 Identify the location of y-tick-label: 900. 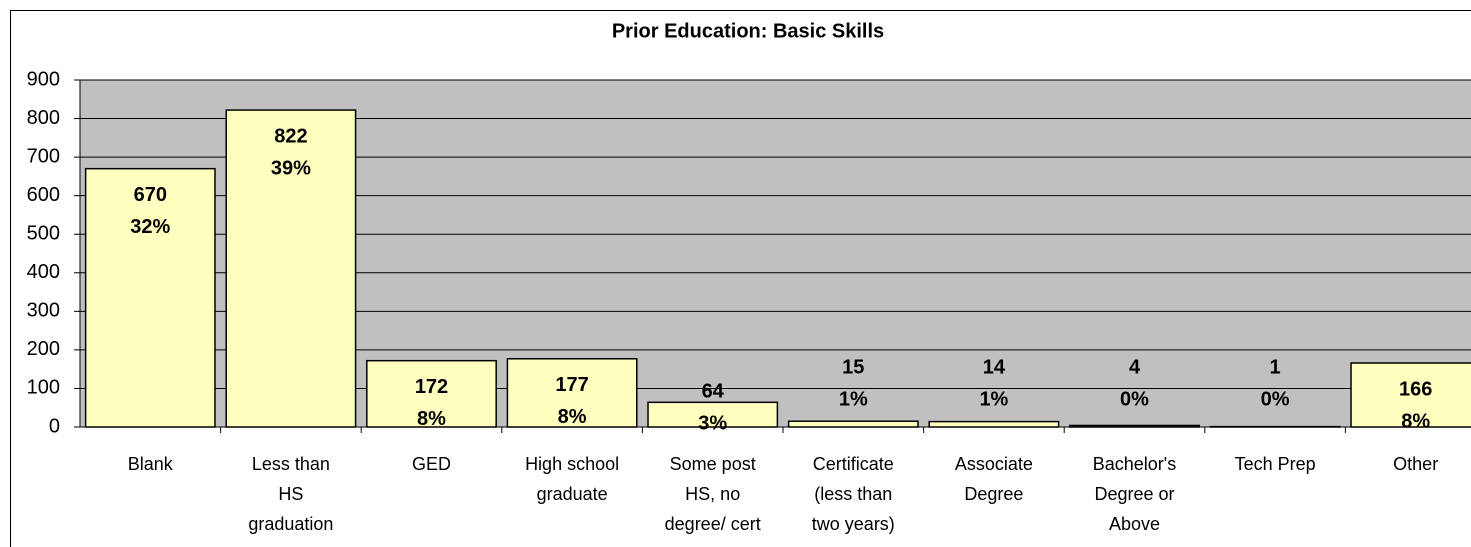
(43, 79).